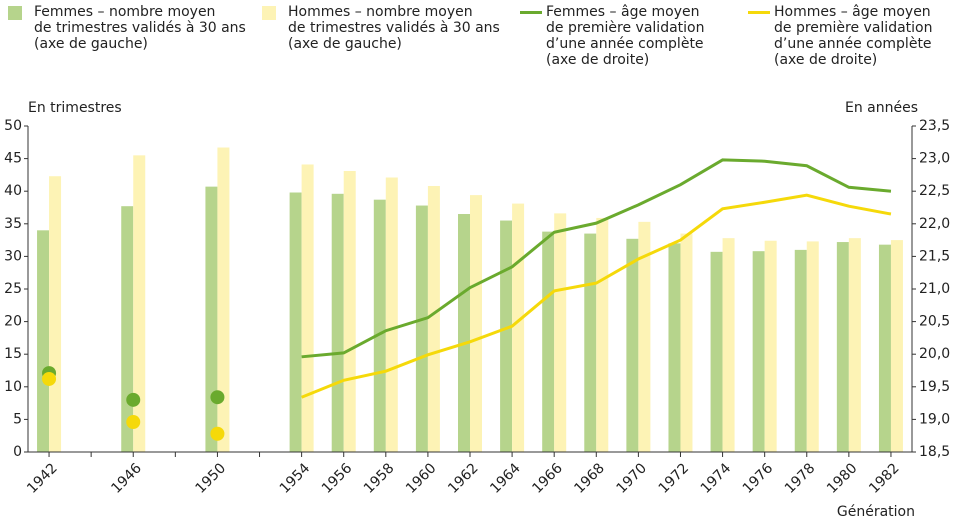  What do you see at coordinates (505, 478) in the screenshot?
I see `x-tick-label: 1964` at bounding box center [505, 478].